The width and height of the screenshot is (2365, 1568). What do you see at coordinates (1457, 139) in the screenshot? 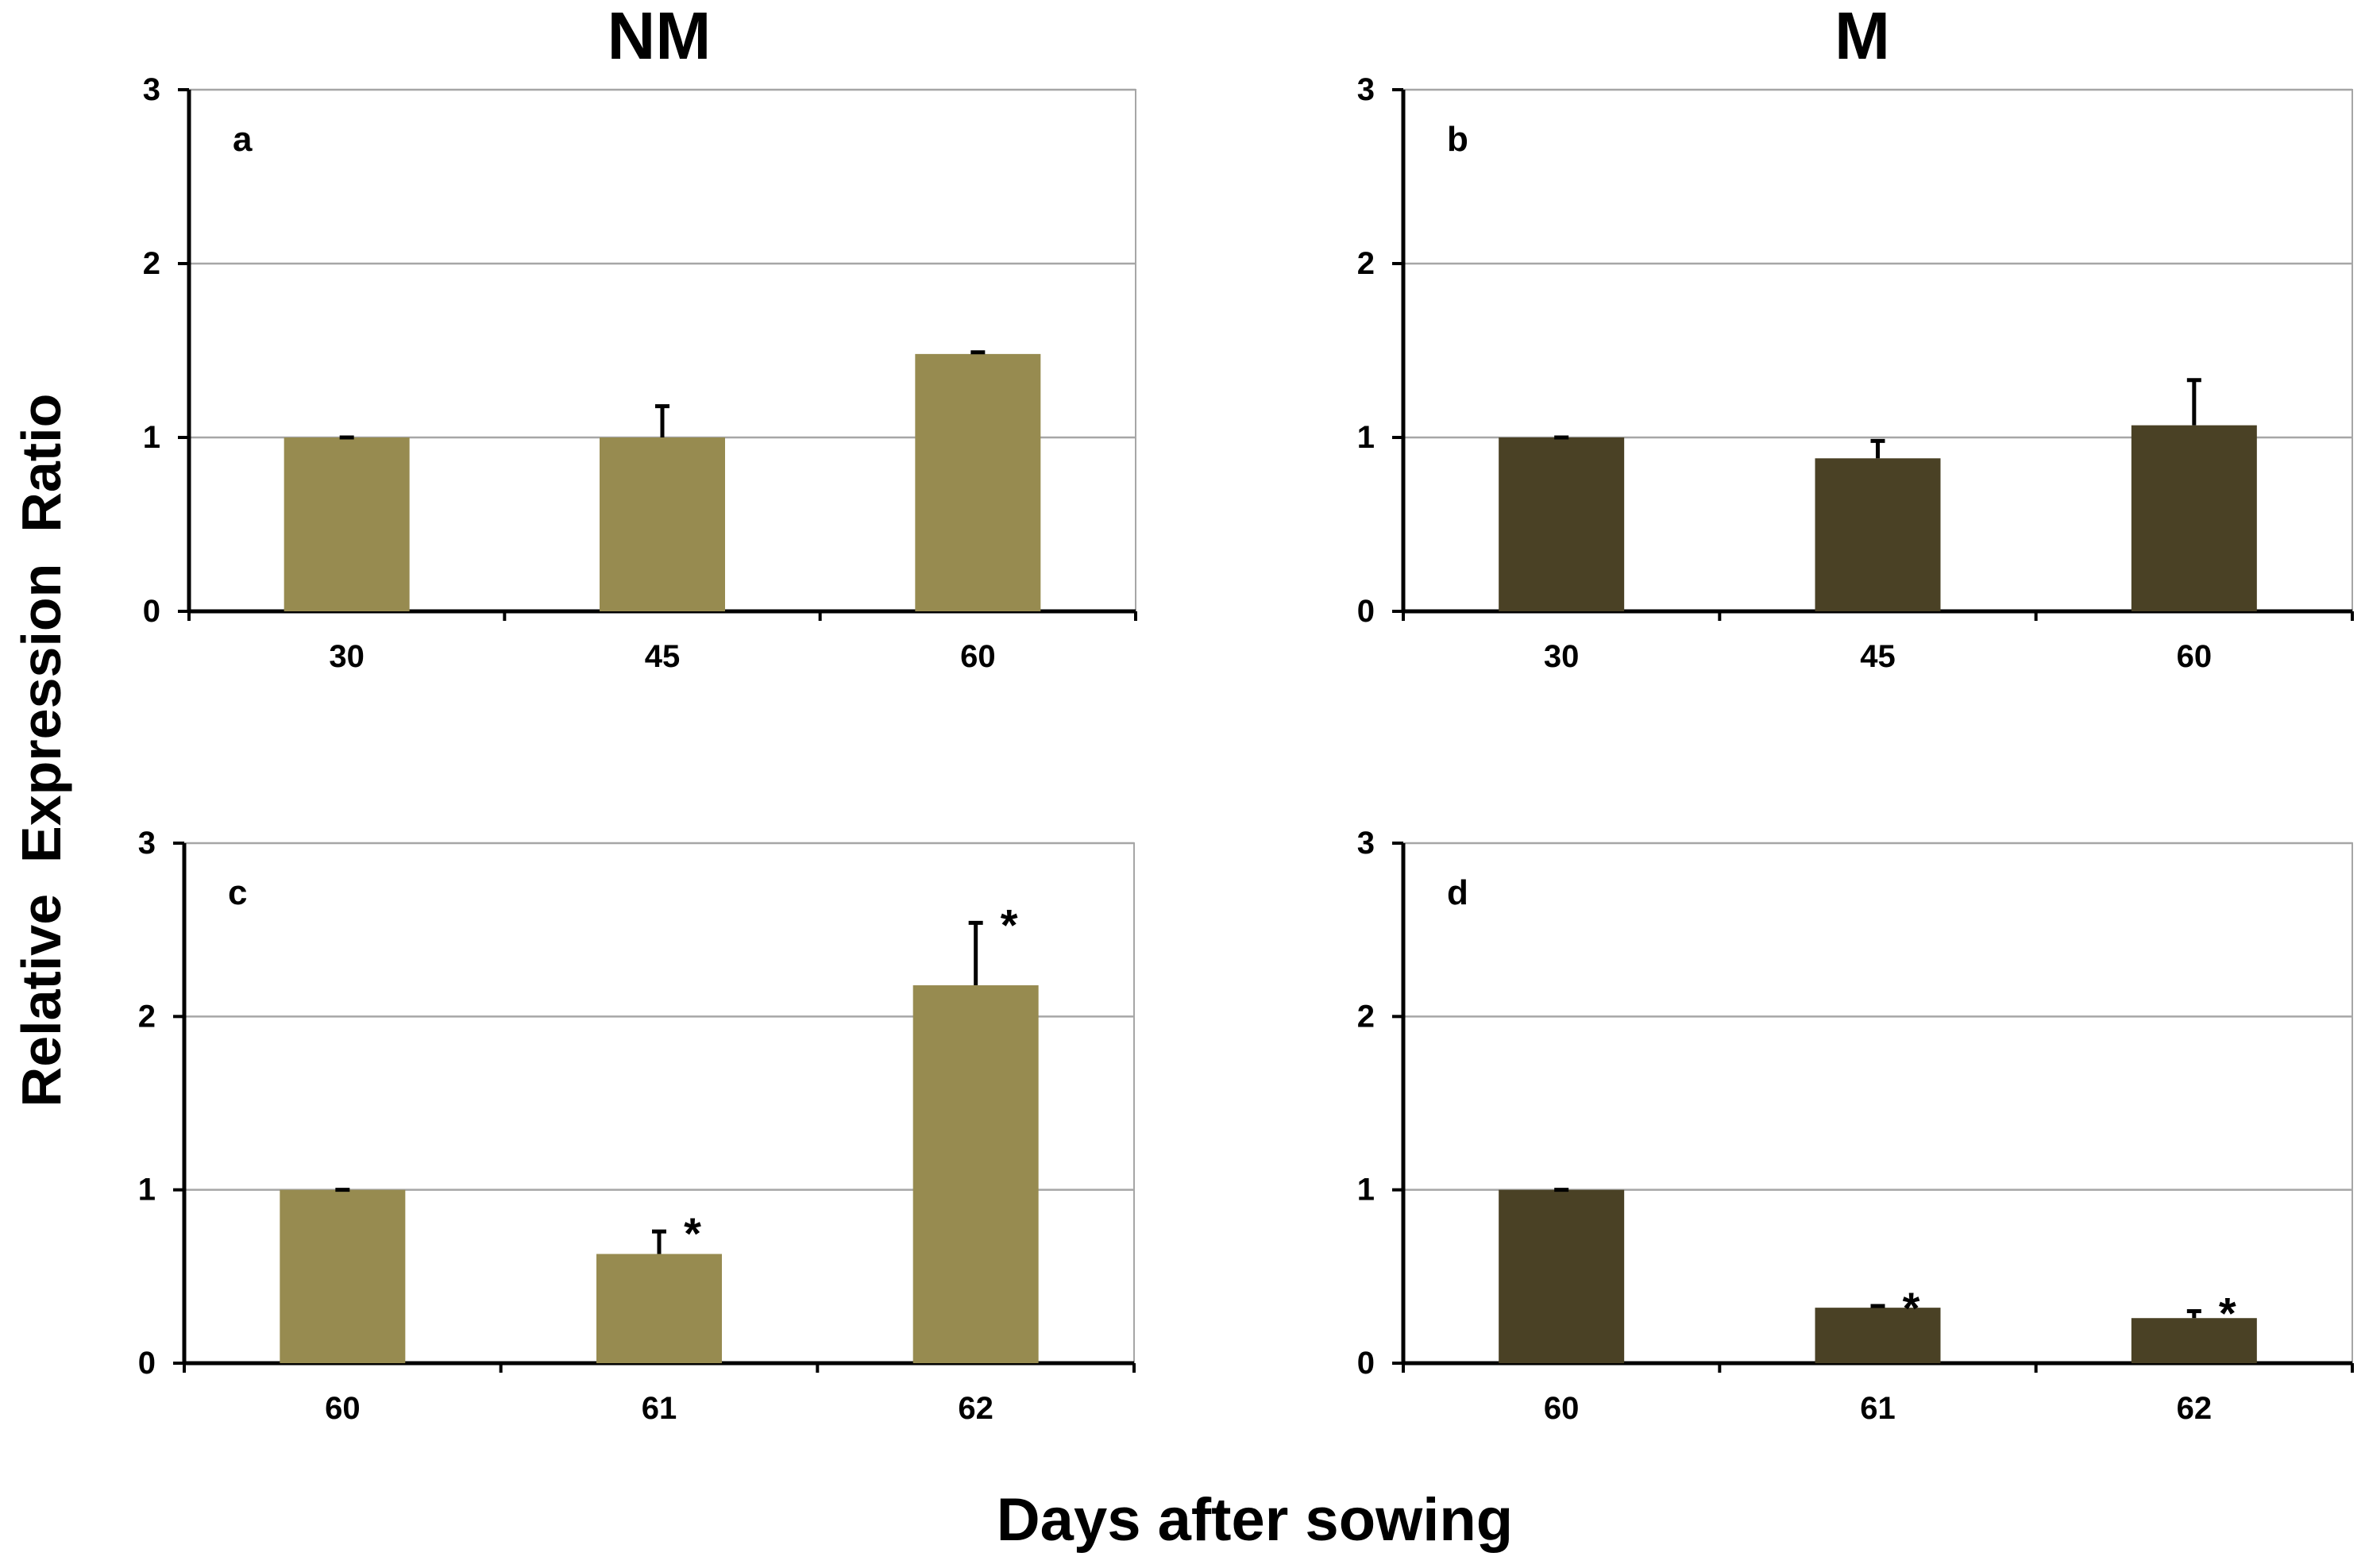
I see `panel-letter: b` at bounding box center [1457, 139].